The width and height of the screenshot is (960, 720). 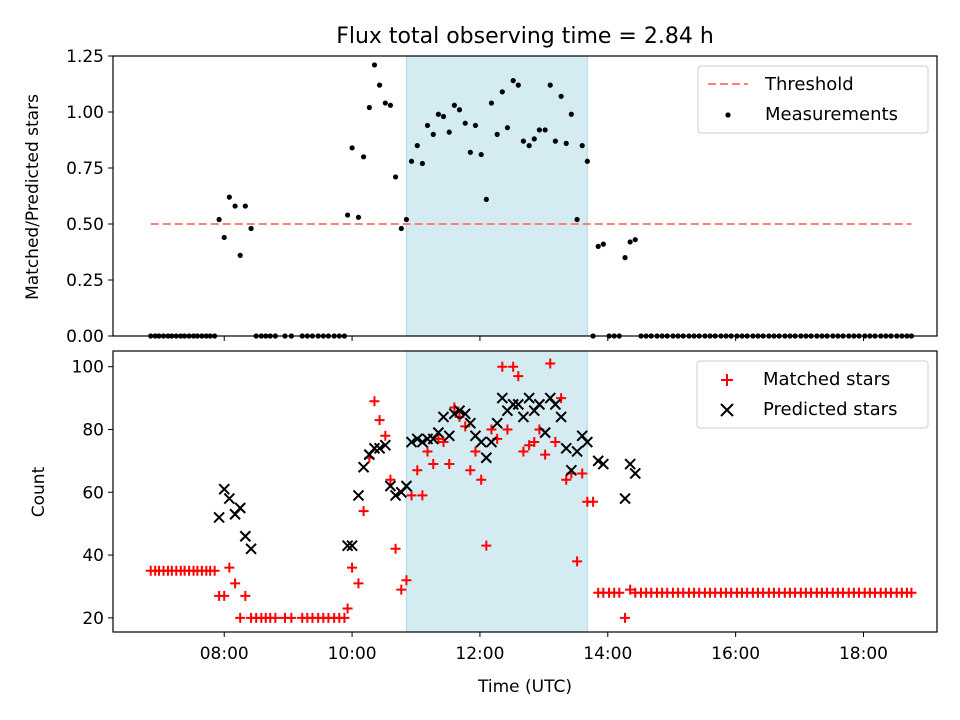 What do you see at coordinates (727, 410) in the screenshot?
I see `predicted-stars-legend-swatch` at bounding box center [727, 410].